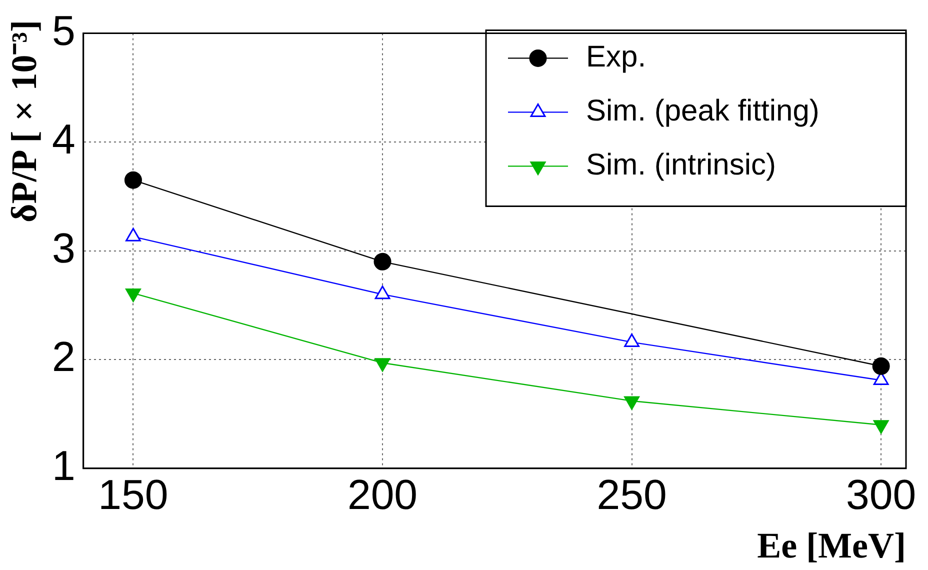  Describe the element at coordinates (631, 494) in the screenshot. I see `x-tick-label: 250` at that location.